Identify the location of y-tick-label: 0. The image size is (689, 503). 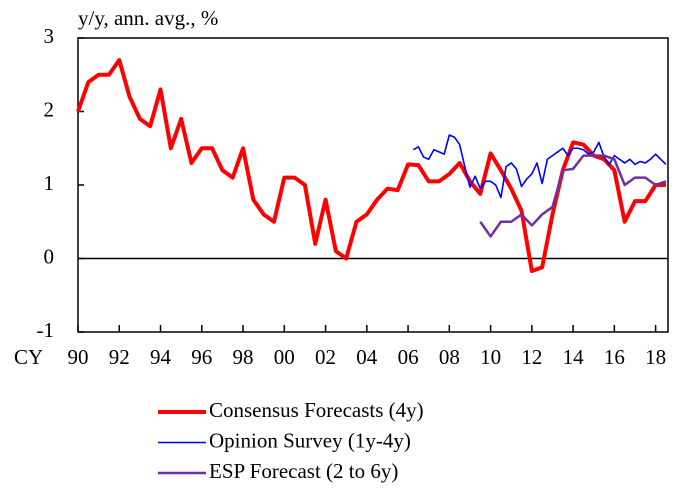
(49, 256).